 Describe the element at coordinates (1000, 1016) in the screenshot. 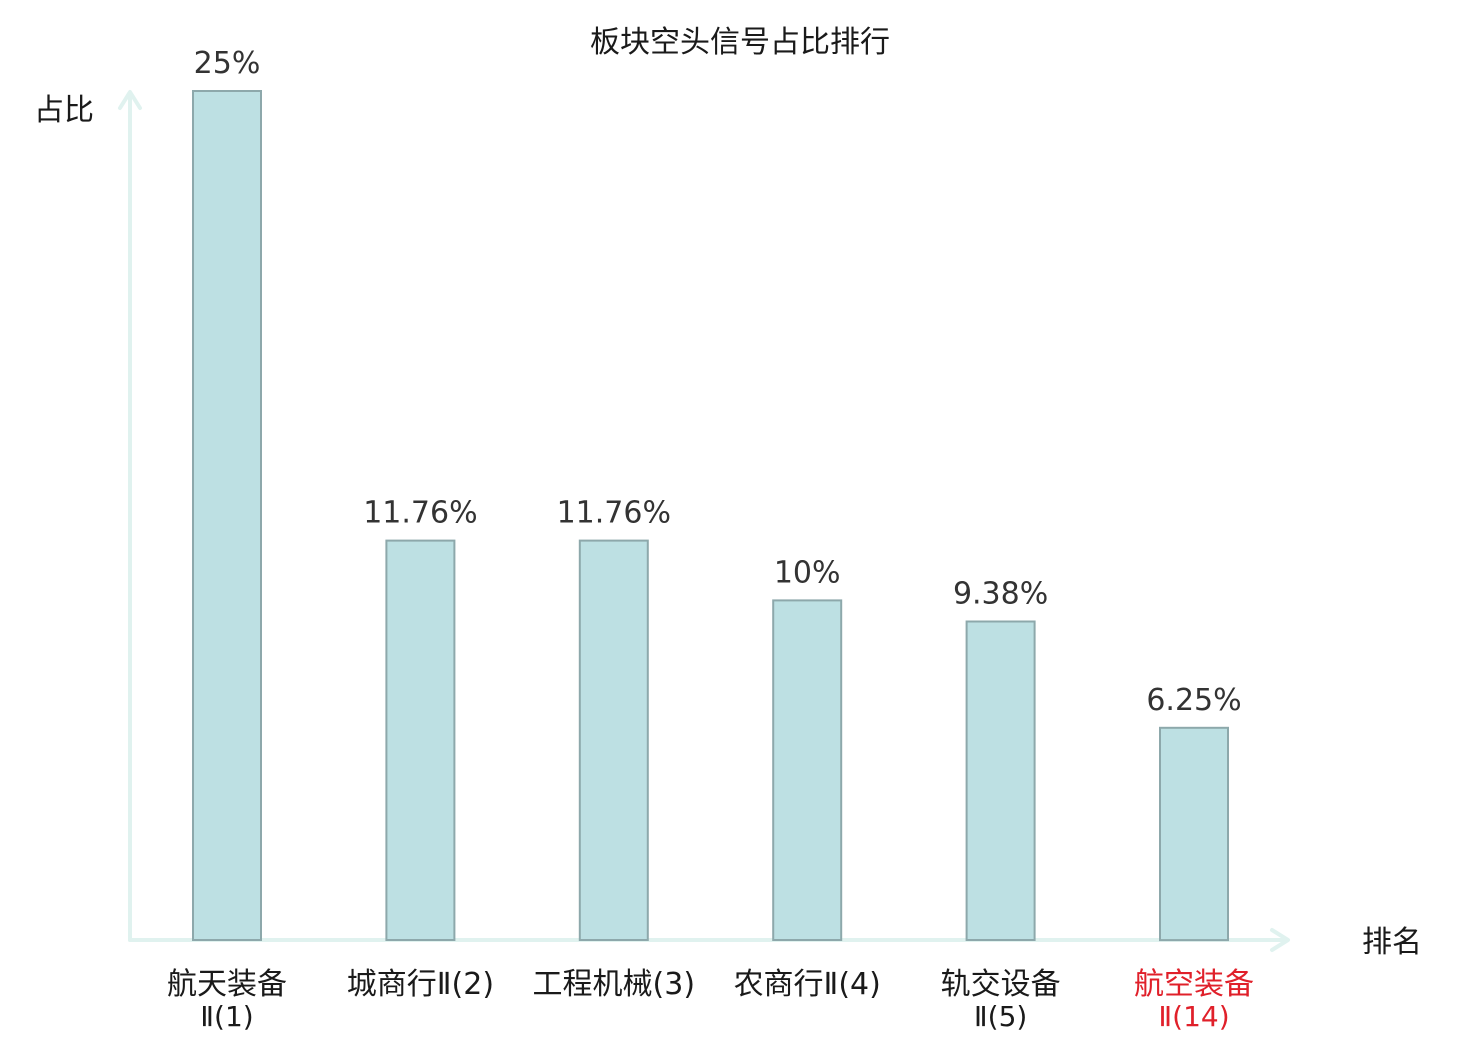

I see `x-tick-label: Ⅱ(5)` at that location.